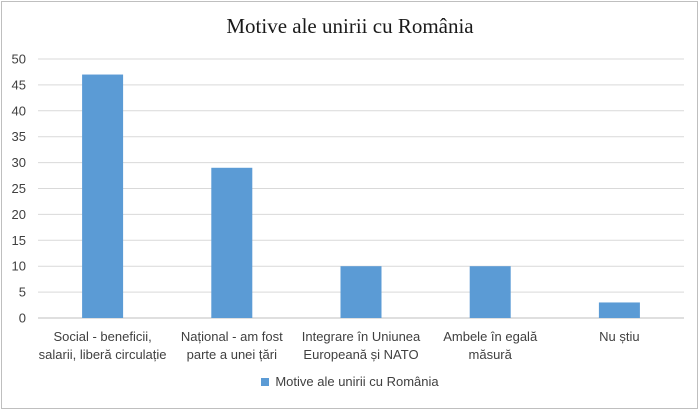 Image resolution: width=700 pixels, height=411 pixels. I want to click on x-category-label: Nu știu, so click(619, 336).